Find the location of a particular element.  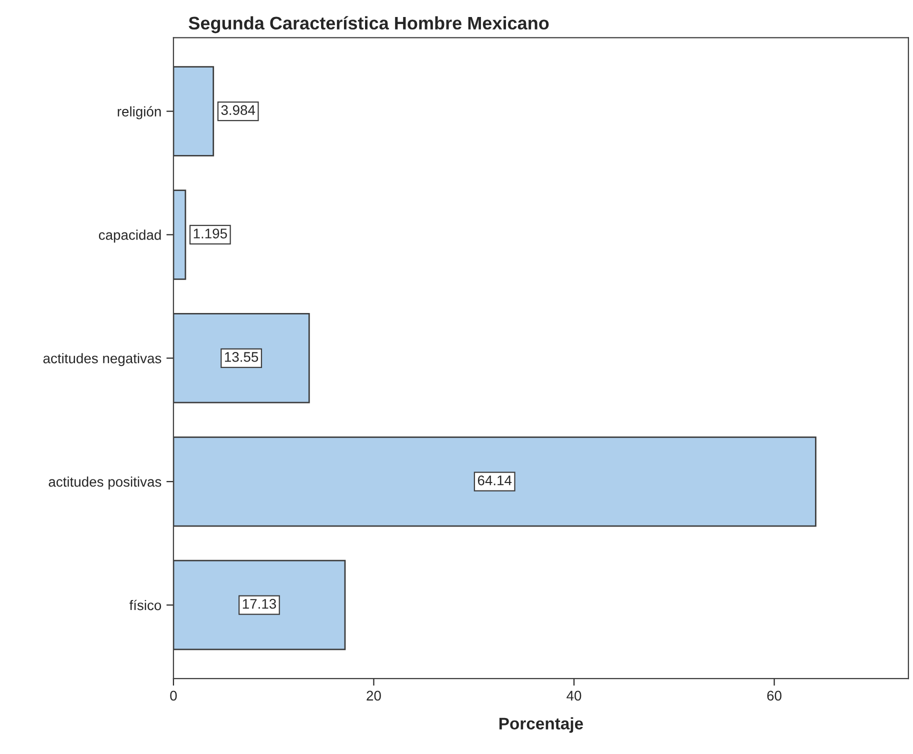

data-label: 13.55 is located at coordinates (241, 357).